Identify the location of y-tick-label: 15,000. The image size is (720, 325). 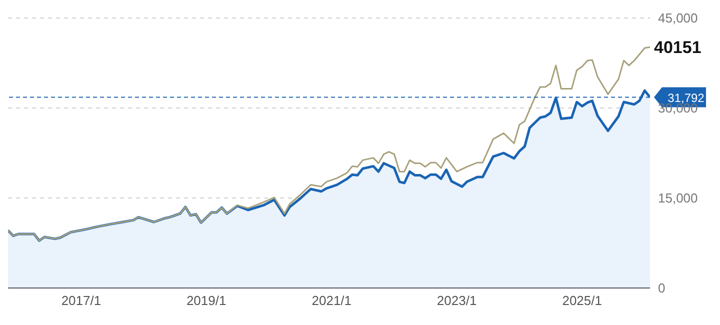
(678, 198).